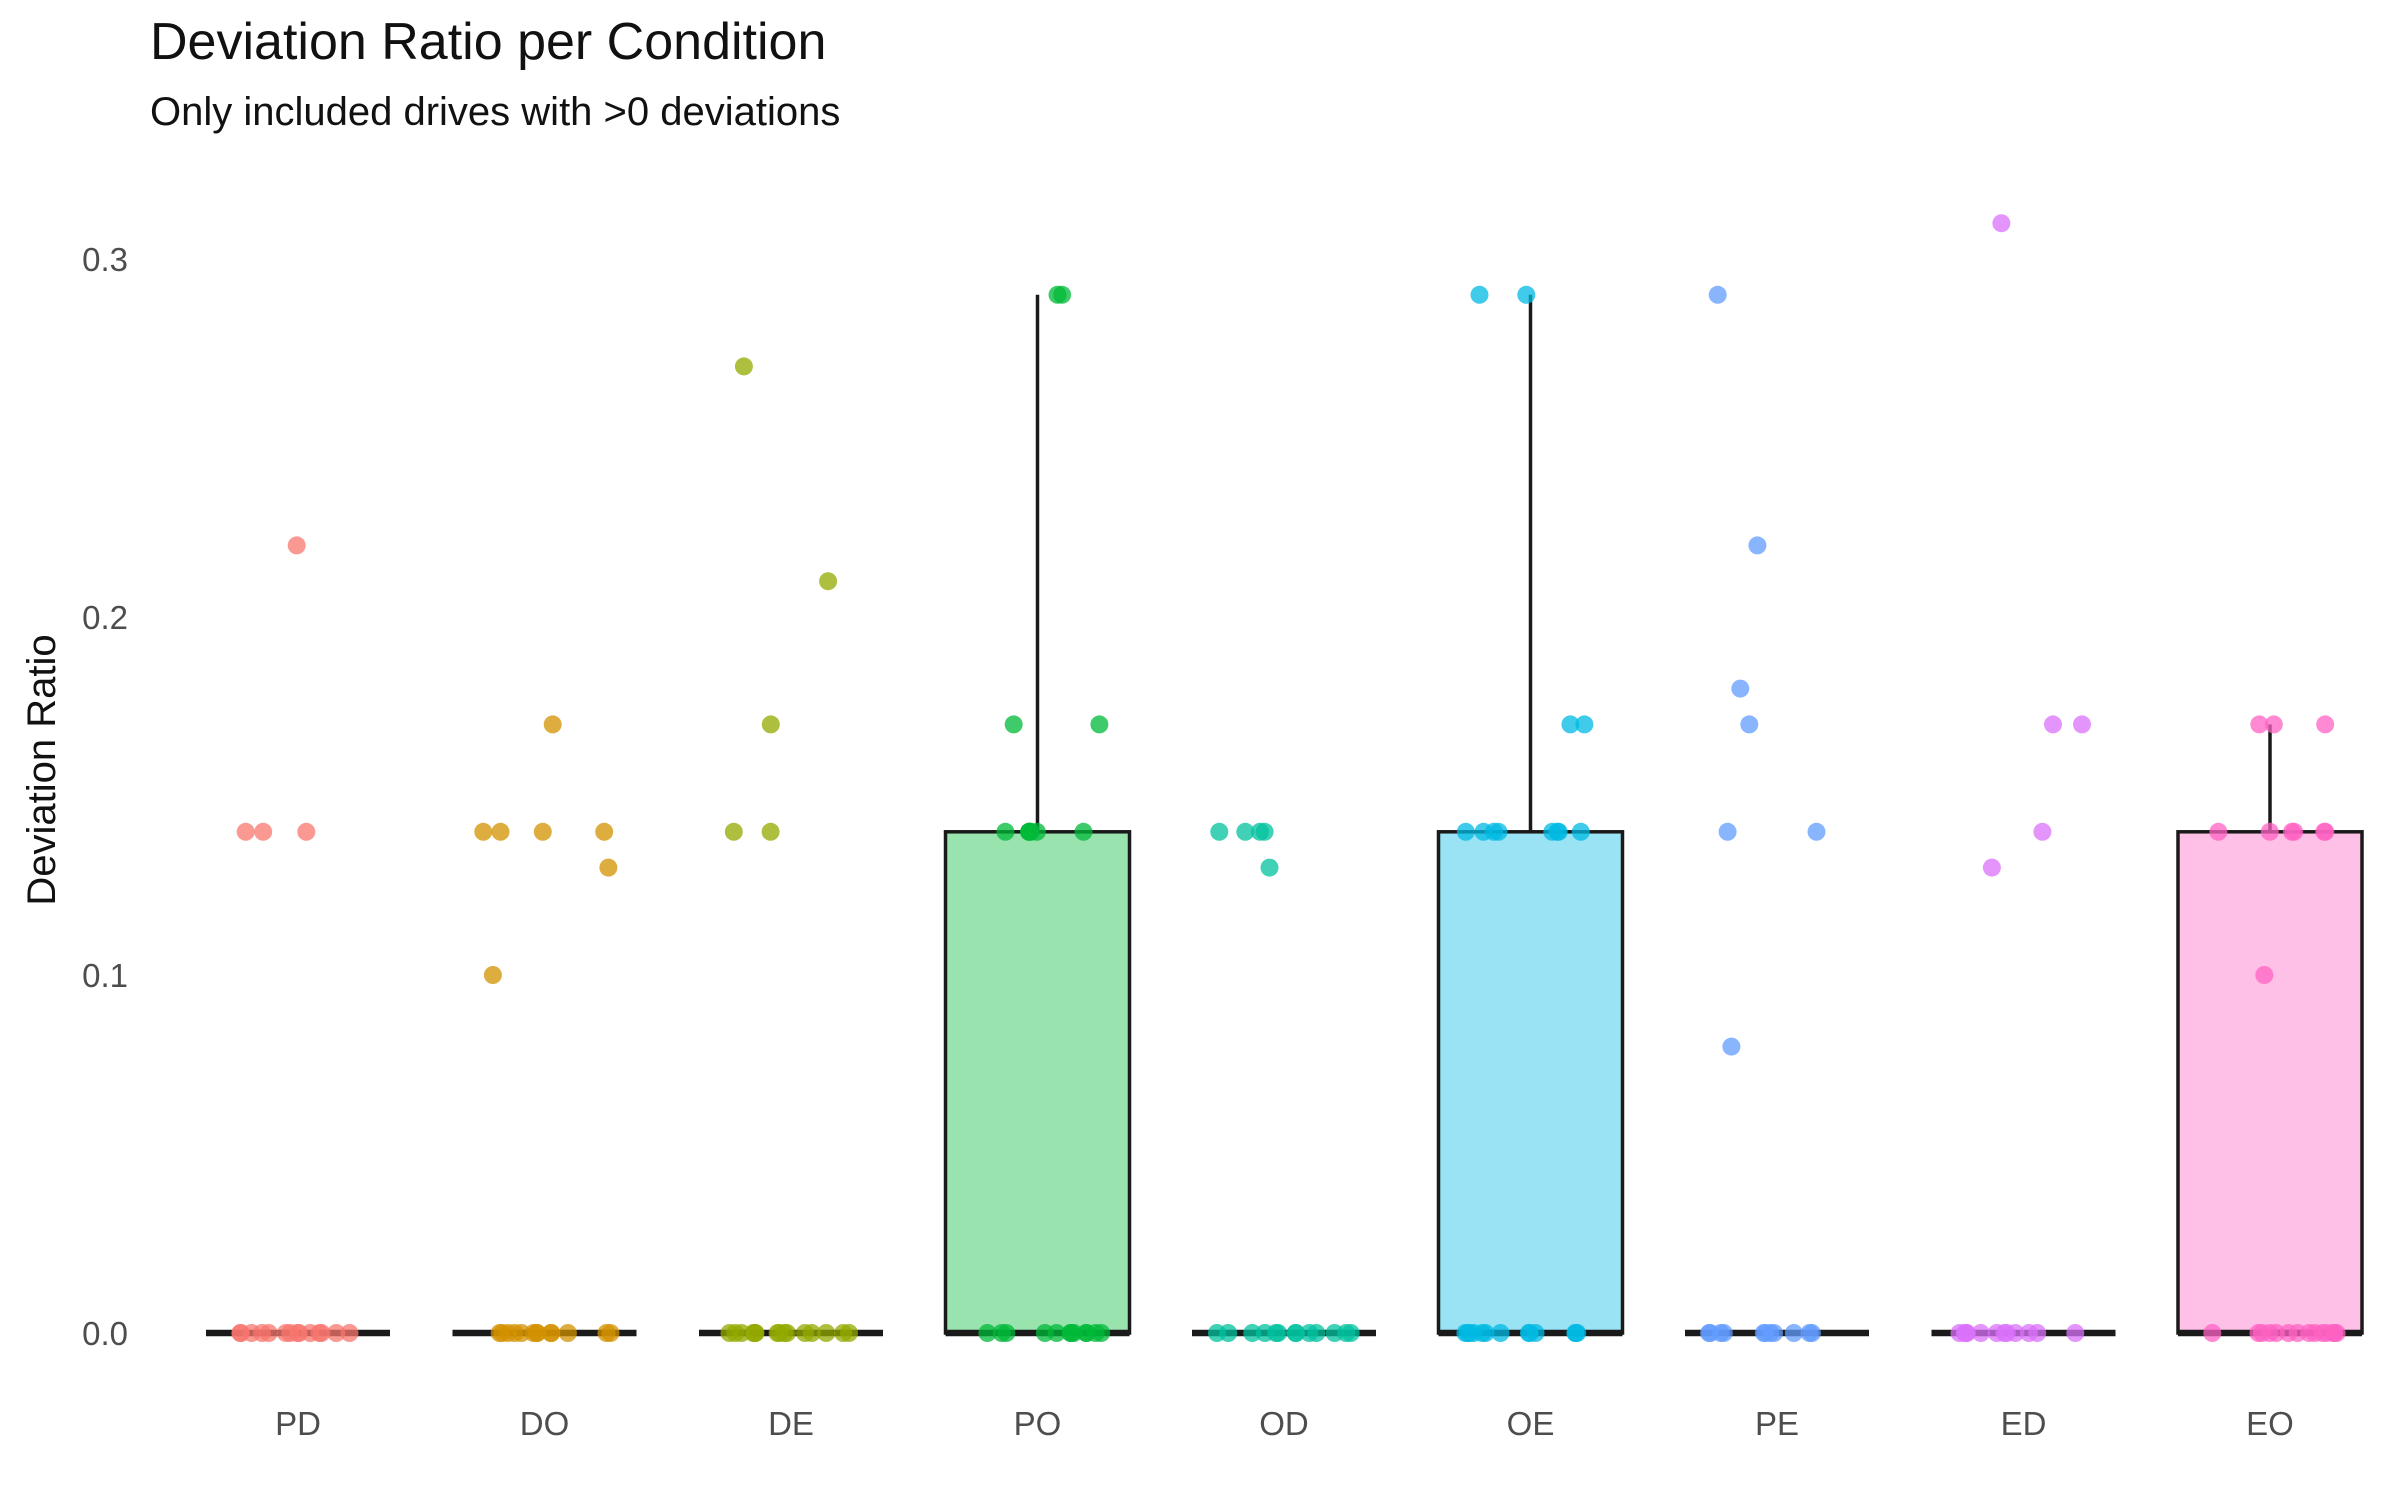 This screenshot has width=2400, height=1500. What do you see at coordinates (2024, 1423) in the screenshot?
I see `x-tick-label: ED` at bounding box center [2024, 1423].